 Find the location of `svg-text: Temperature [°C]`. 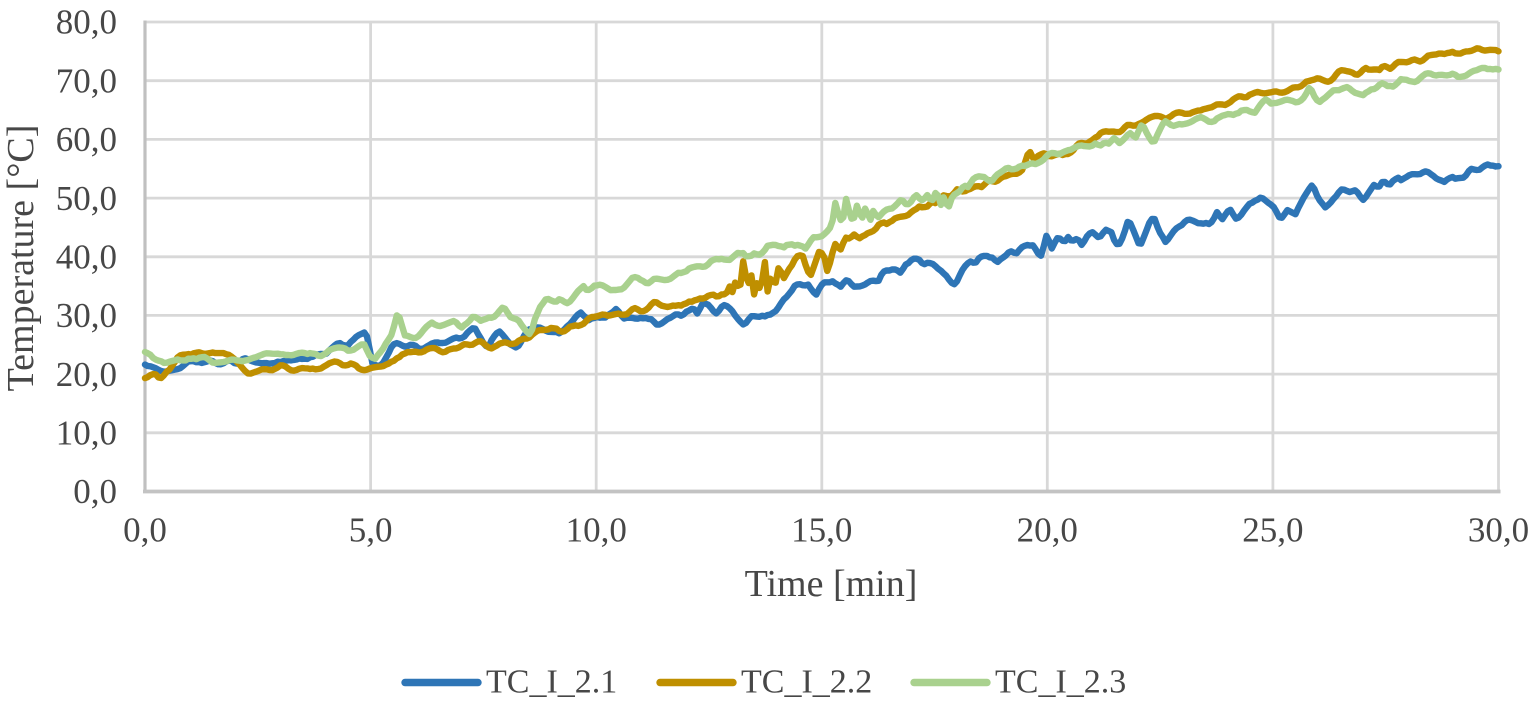

svg-text: Temperature [°C] is located at coordinates (21, 258).